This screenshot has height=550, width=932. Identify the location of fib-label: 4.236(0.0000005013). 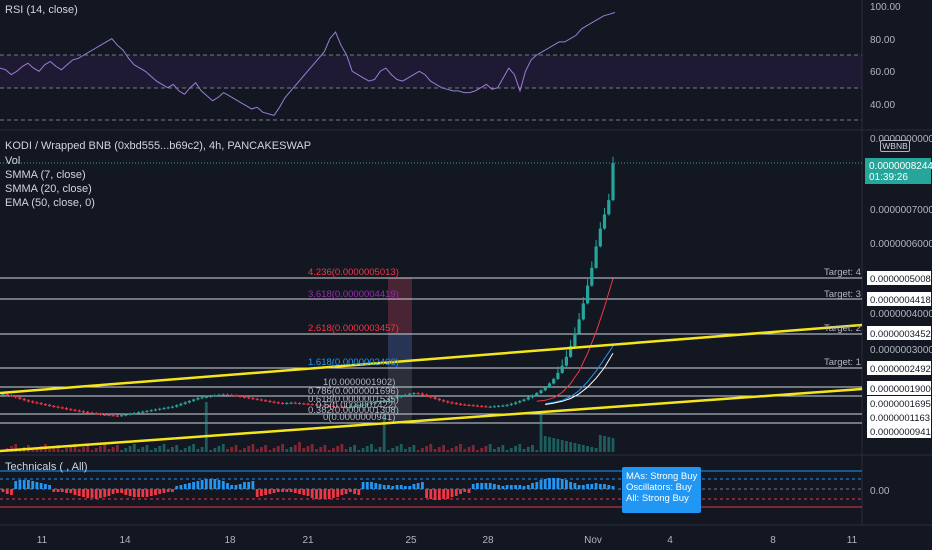
(353, 272).